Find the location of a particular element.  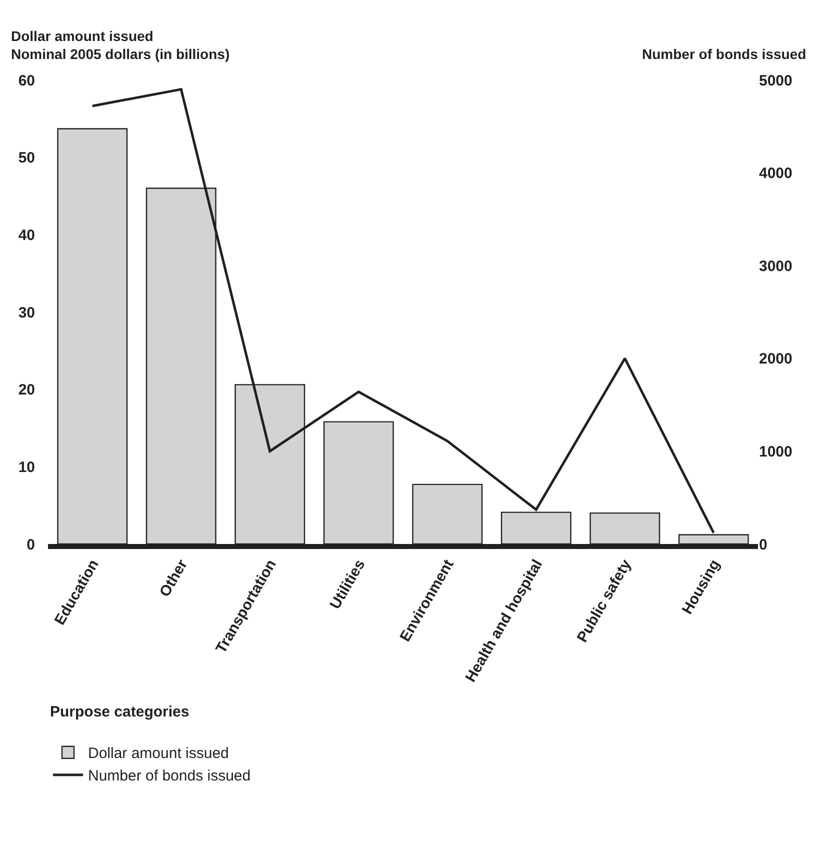

y-tick-label: 20 is located at coordinates (26, 390).